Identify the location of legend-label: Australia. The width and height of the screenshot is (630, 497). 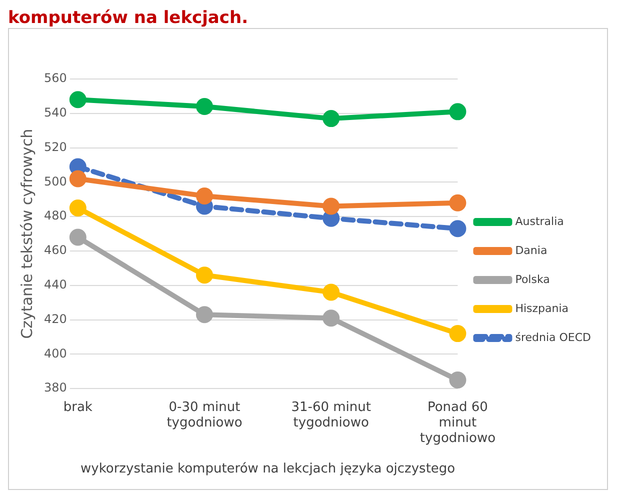
(539, 221).